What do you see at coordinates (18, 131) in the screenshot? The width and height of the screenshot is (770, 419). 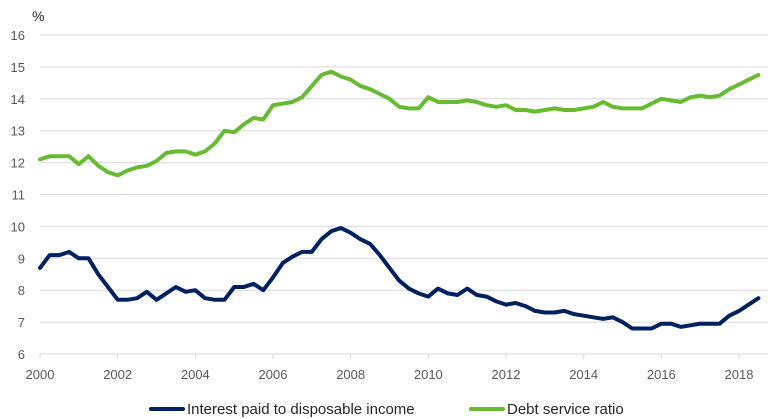 I see `y-tick-label: 13` at bounding box center [18, 131].